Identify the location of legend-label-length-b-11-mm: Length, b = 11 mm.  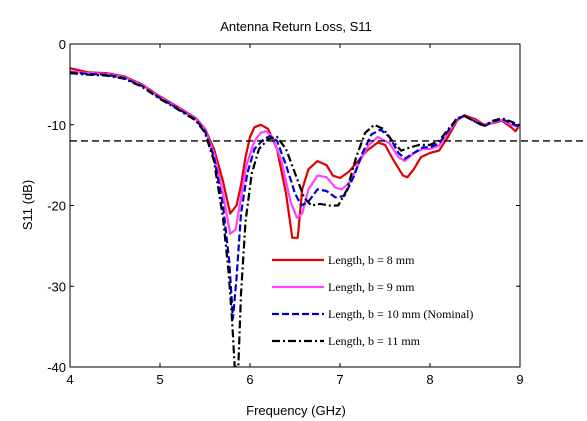
(374, 341).